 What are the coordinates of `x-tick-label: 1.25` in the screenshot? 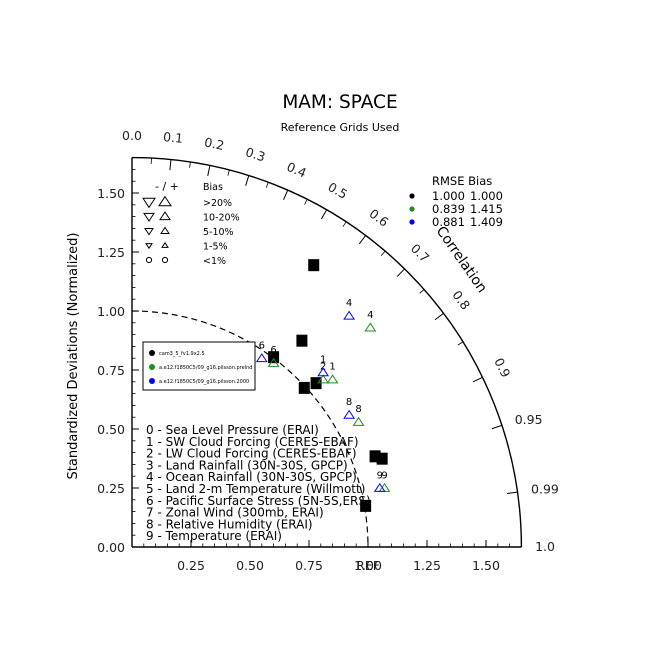 It's located at (427, 565).